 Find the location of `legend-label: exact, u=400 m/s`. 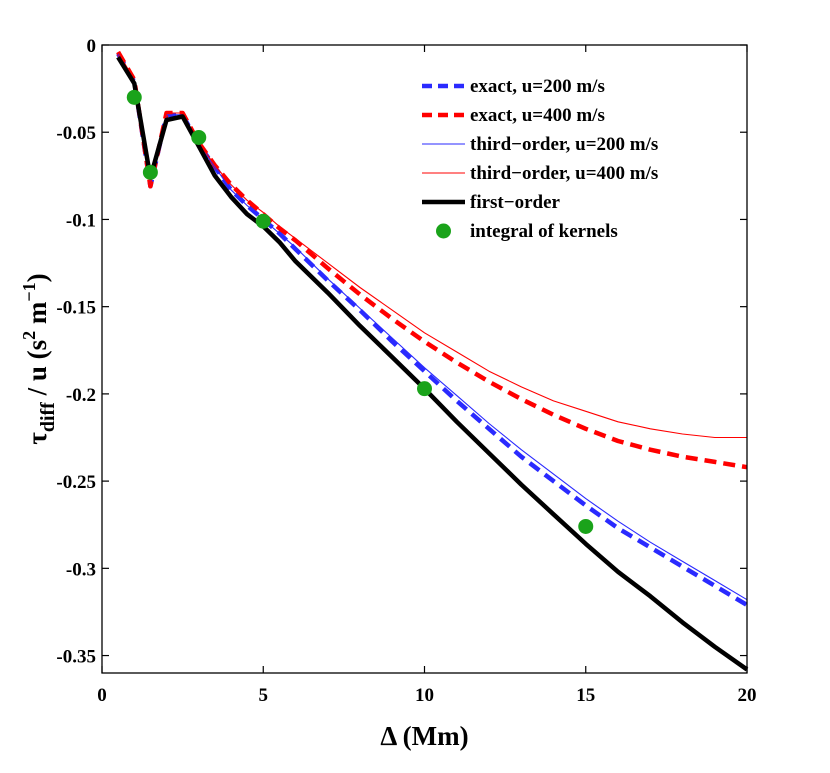

legend-label: exact, u=400 m/s is located at coordinates (537, 115).